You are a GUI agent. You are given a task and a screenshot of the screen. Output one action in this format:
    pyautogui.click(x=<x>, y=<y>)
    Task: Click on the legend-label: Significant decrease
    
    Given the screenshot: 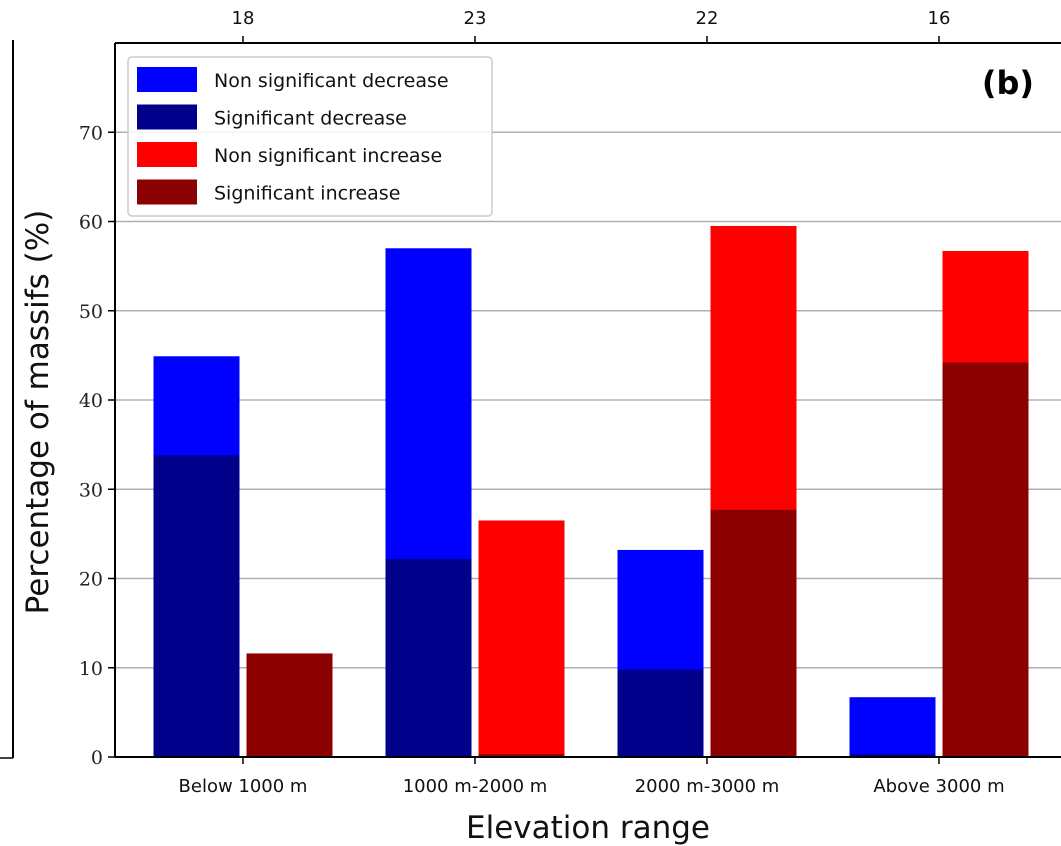 What is the action you would take?
    pyautogui.click(x=310, y=119)
    